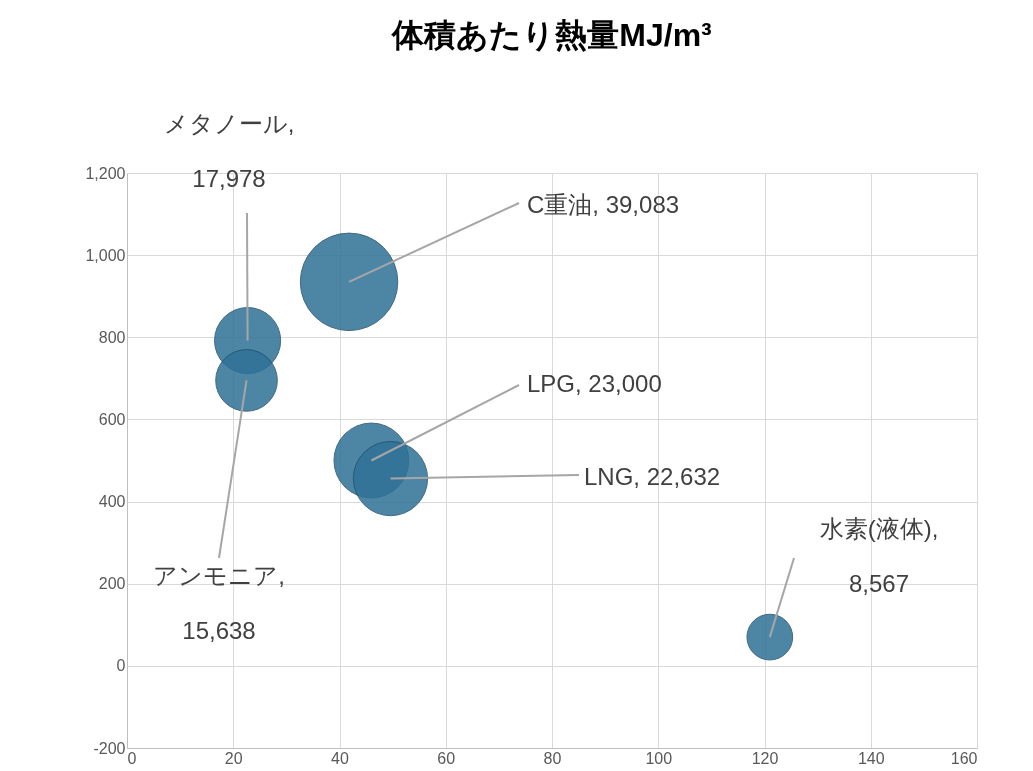 The height and width of the screenshot is (771, 1033). Describe the element at coordinates (112, 502) in the screenshot. I see `y-tick-label: 400` at that location.